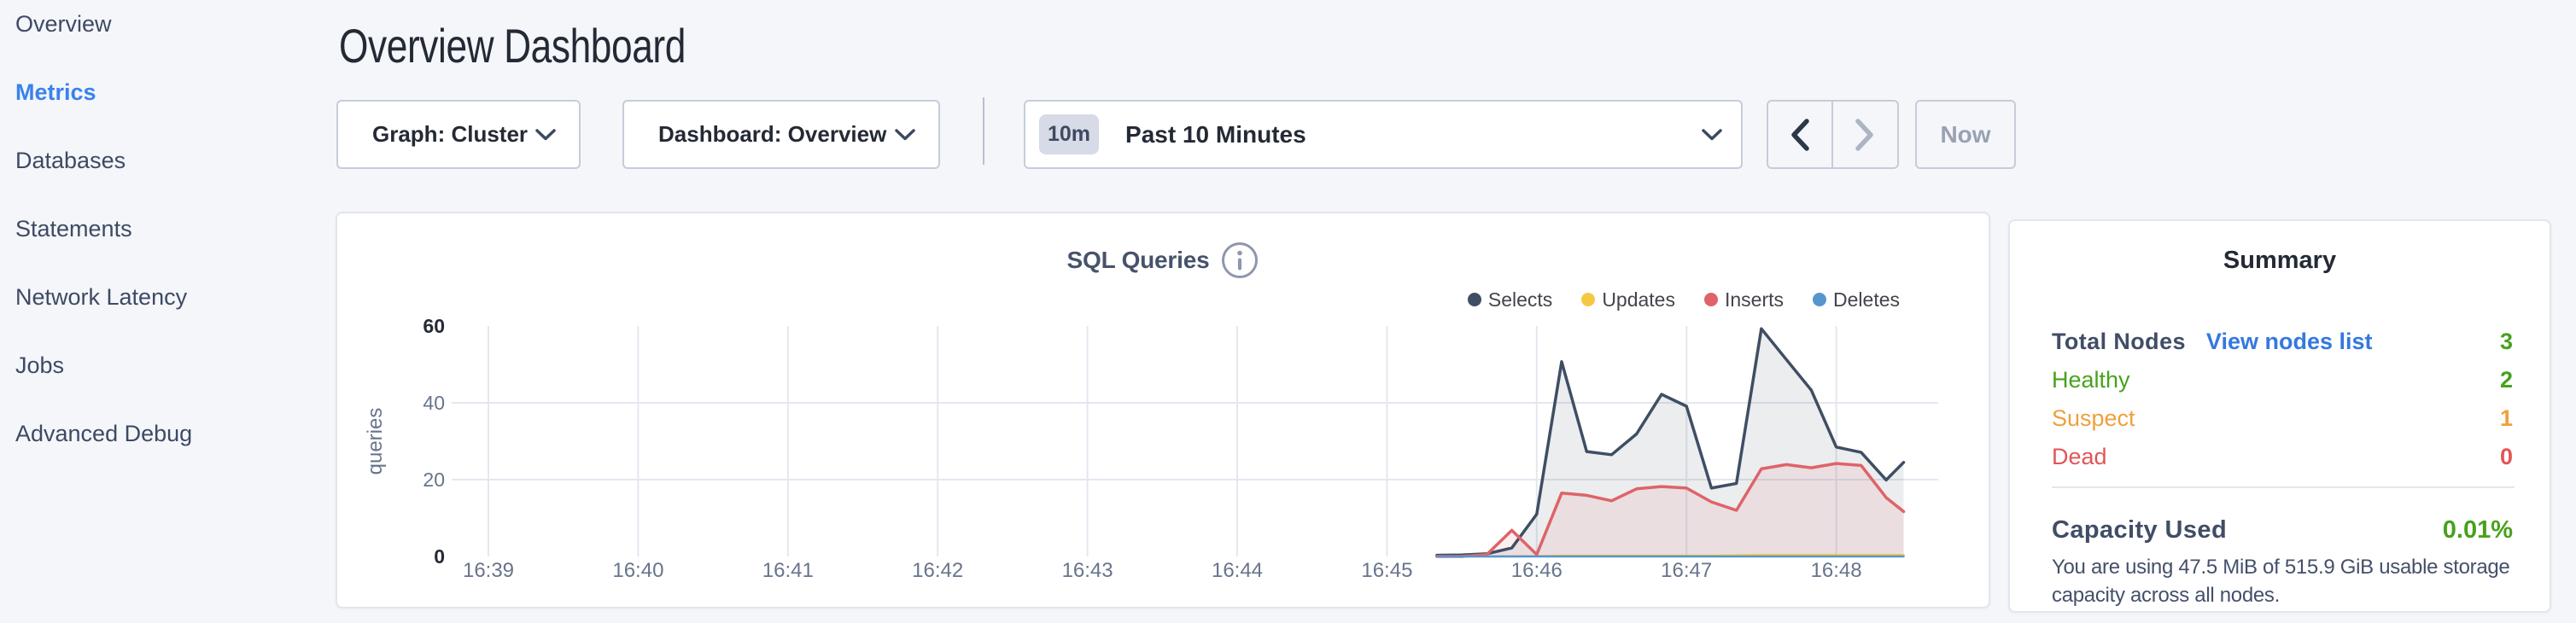  Describe the element at coordinates (1474, 299) in the screenshot. I see `legend-dot-selects` at that location.